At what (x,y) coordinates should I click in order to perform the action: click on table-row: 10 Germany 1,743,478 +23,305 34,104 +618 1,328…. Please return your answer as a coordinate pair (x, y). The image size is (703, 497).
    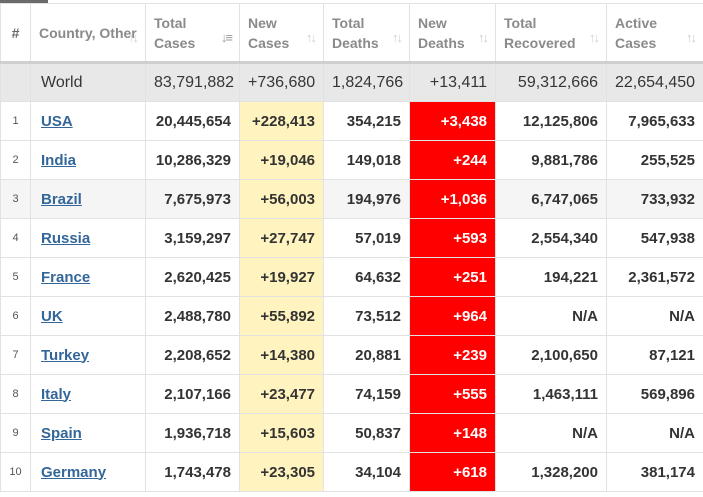
    Looking at the image, I should click on (351, 472).